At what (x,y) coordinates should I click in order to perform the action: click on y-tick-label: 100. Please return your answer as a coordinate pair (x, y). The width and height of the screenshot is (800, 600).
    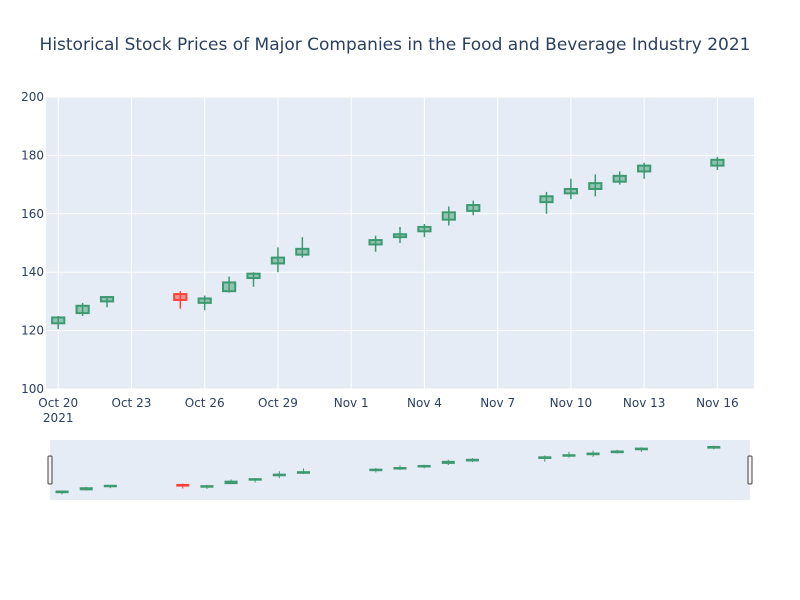
    Looking at the image, I should click on (32, 389).